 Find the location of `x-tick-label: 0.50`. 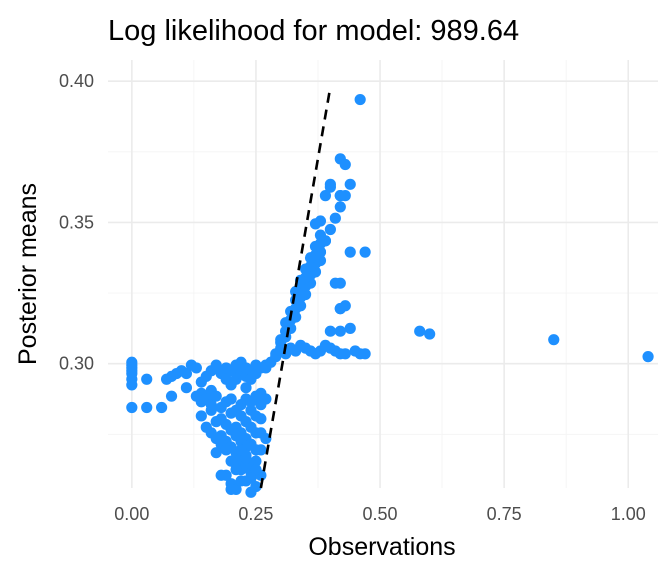

x-tick-label: 0.50 is located at coordinates (379, 514).